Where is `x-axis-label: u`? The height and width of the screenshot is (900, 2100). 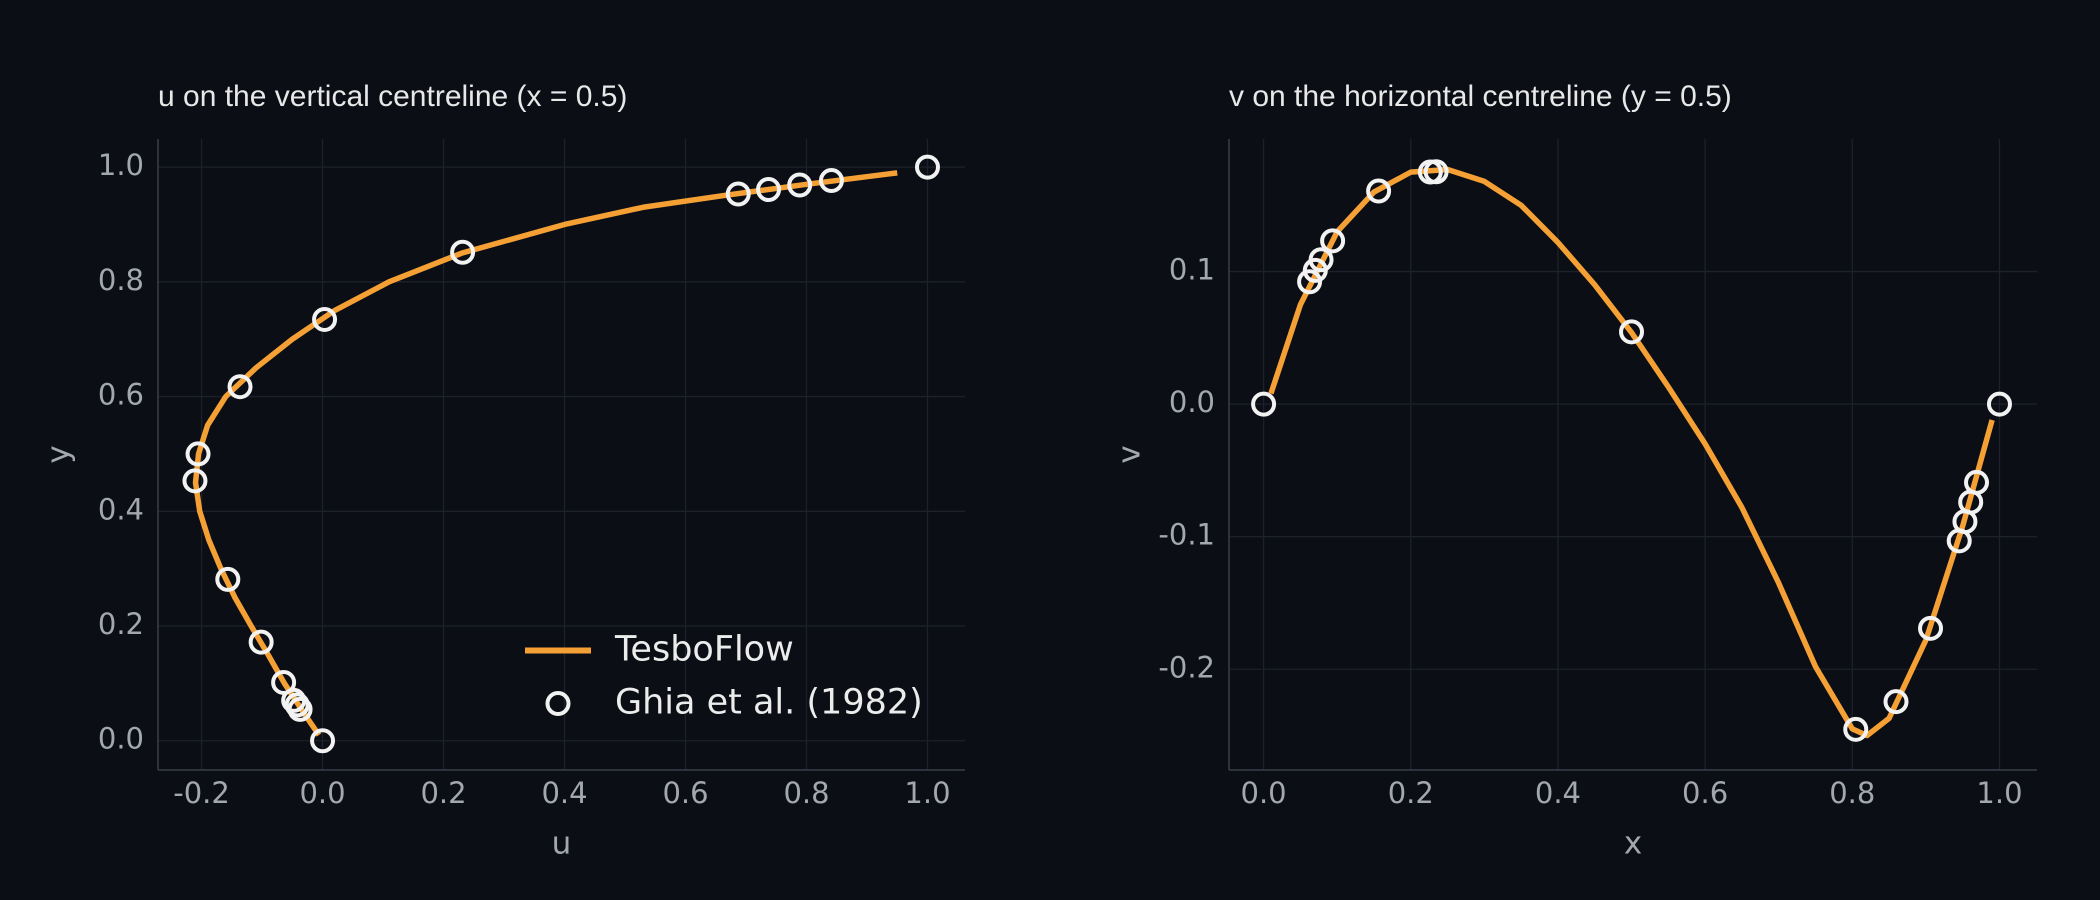
x-axis-label: u is located at coordinates (562, 844).